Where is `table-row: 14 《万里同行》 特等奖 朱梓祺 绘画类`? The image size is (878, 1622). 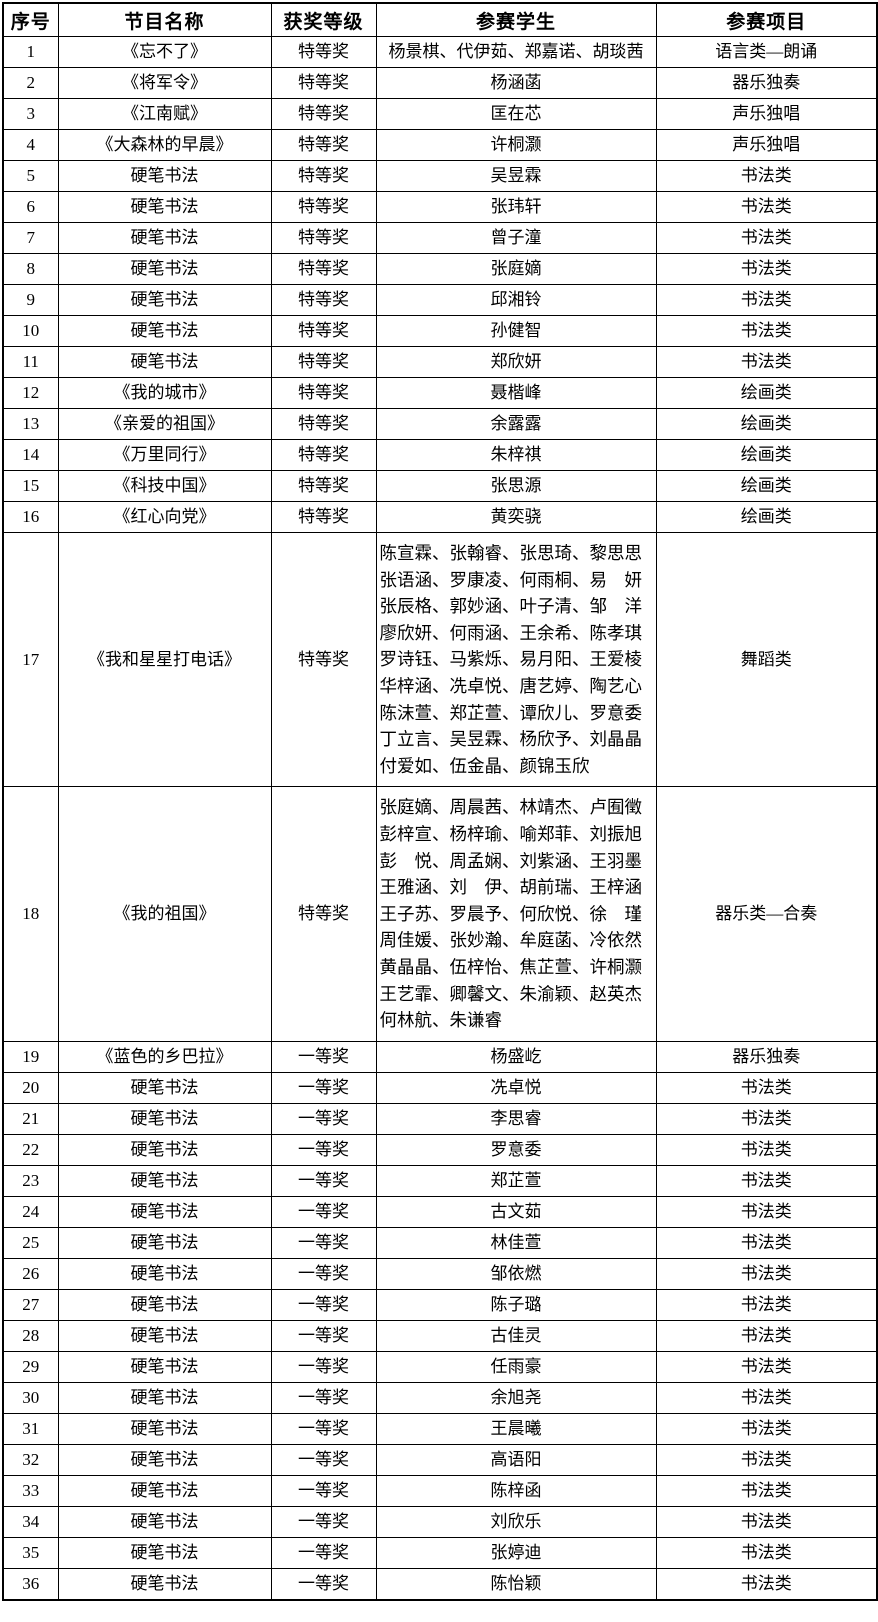
table-row: 14 《万里同行》 特等奖 朱梓祺 绘画类 is located at coordinates (440, 455).